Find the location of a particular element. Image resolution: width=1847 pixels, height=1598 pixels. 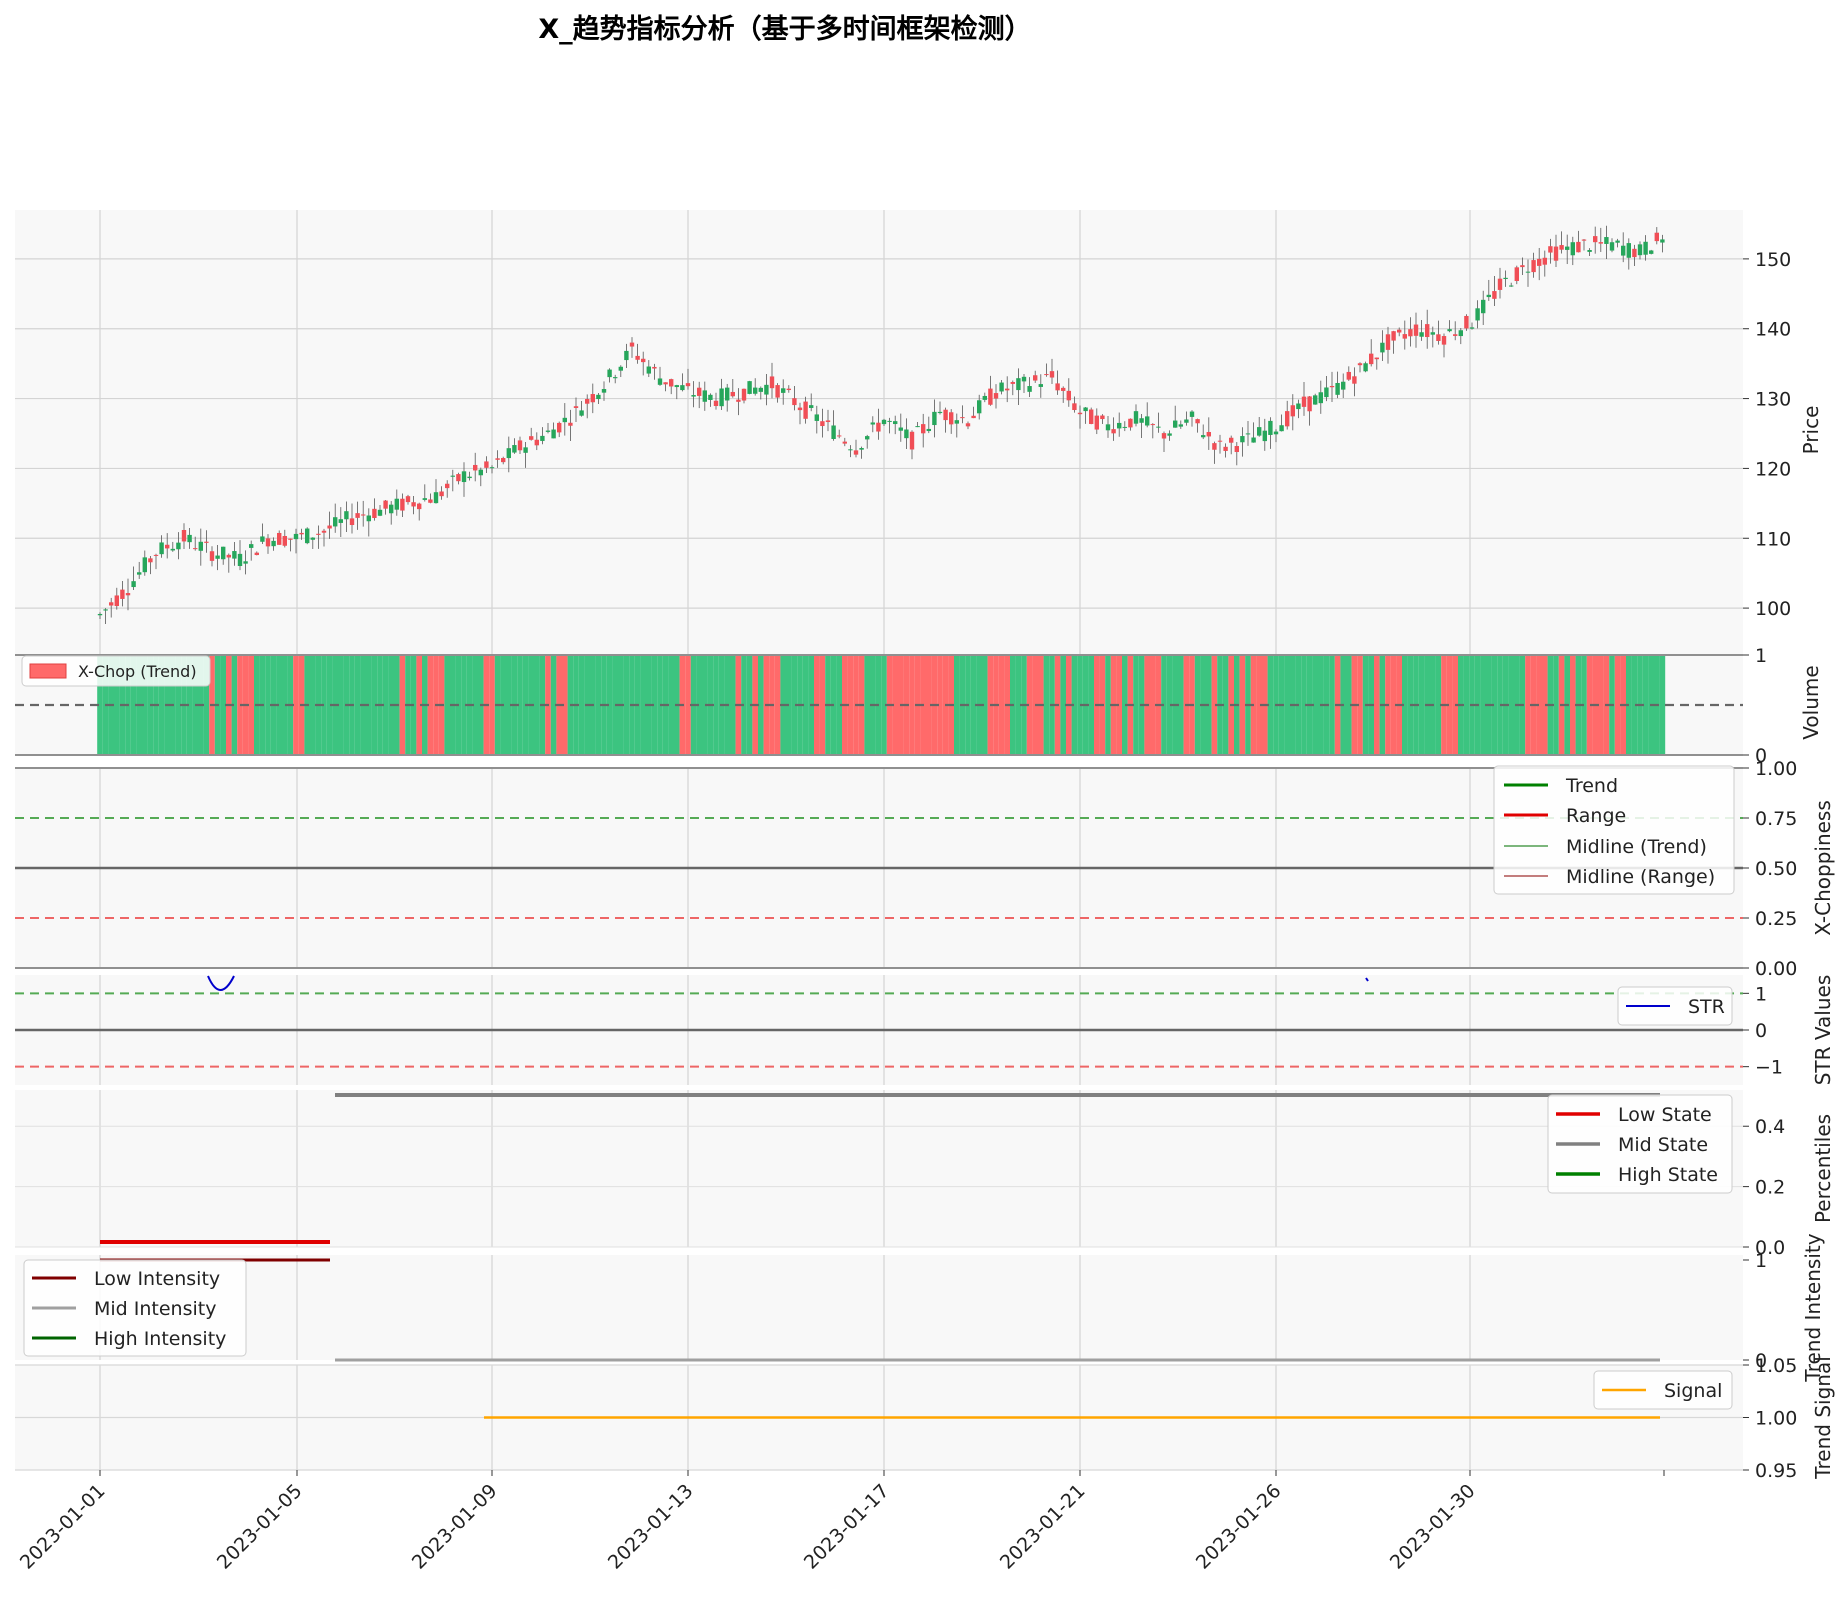

percentiles-legend-low: Low State is located at coordinates (1665, 1115).